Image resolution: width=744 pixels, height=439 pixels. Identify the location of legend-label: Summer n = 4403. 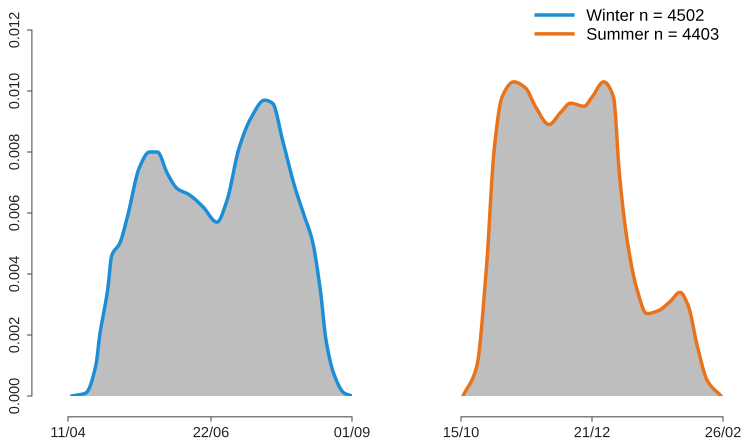
(652, 34).